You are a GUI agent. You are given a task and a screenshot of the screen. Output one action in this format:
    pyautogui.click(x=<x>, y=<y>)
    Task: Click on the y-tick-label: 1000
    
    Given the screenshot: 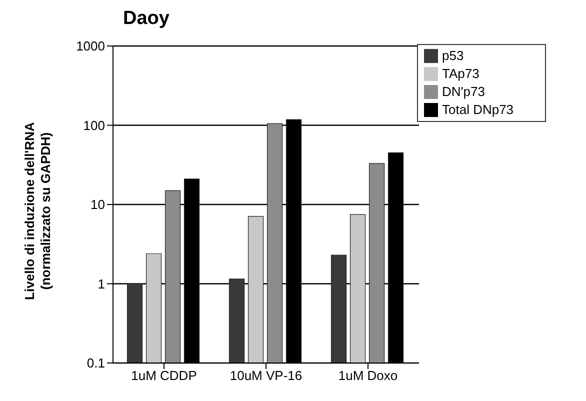 What is the action you would take?
    pyautogui.click(x=90, y=46)
    